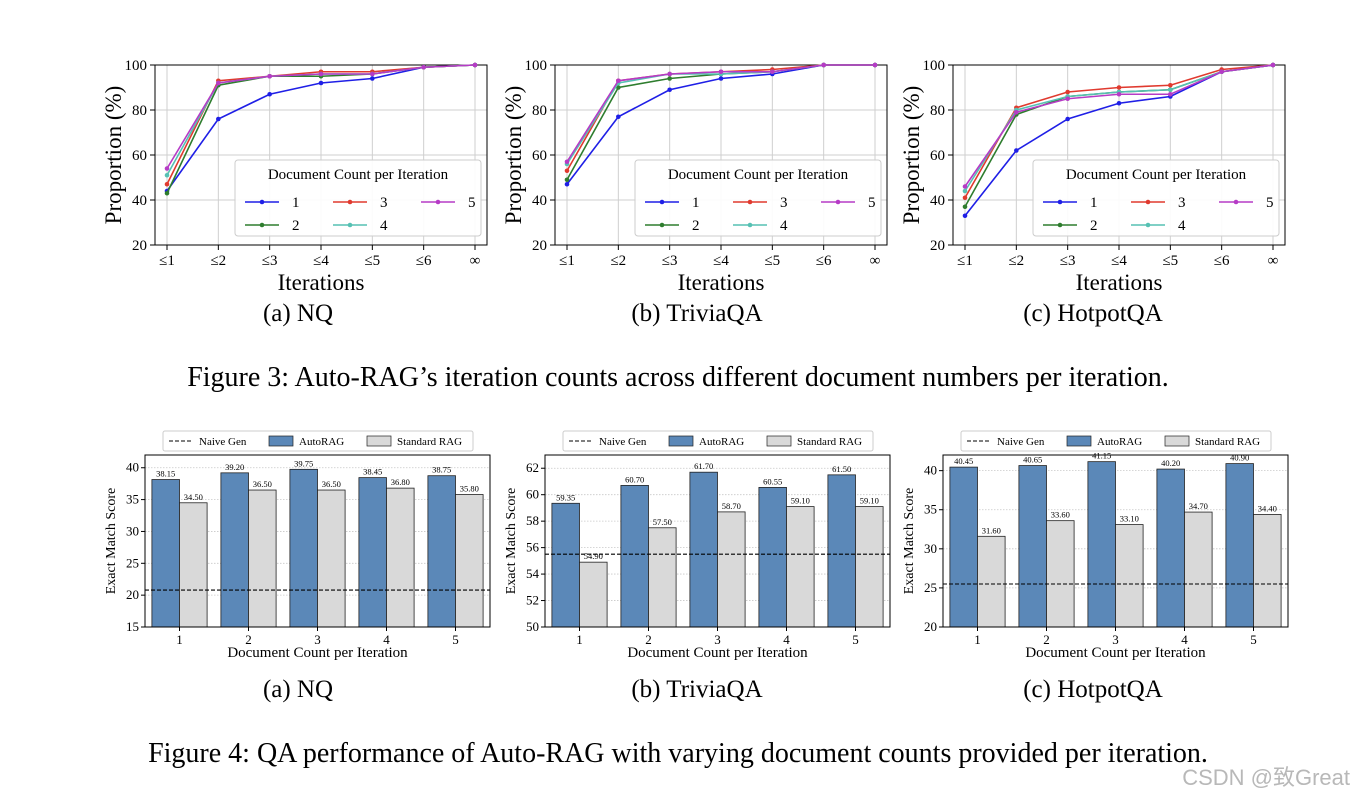 This screenshot has height=800, width=1356. Describe the element at coordinates (930, 548) in the screenshot. I see `y-tick-label: 30` at that location.